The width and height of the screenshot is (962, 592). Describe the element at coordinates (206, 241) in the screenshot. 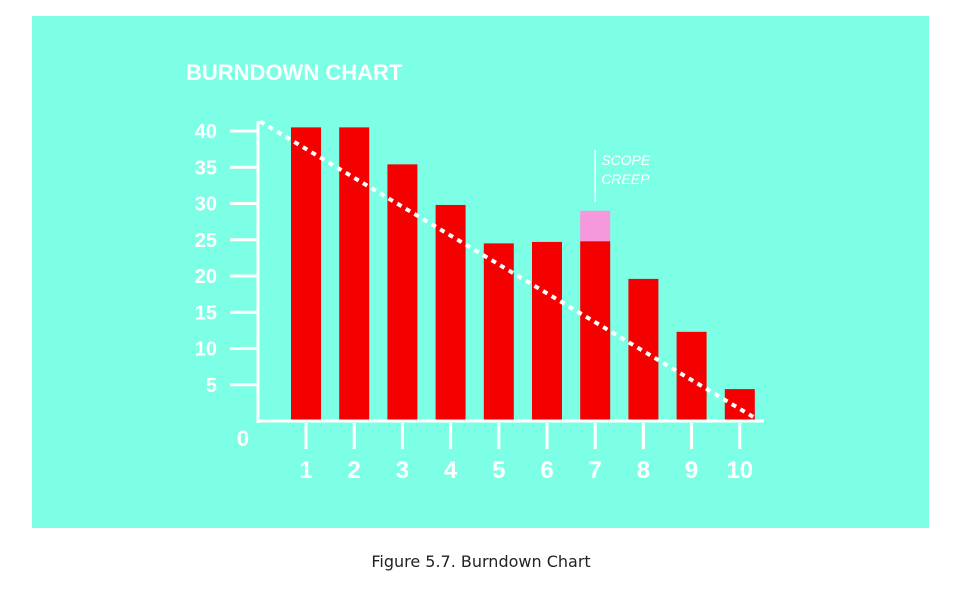

I see `y-tick-label-25: 25` at that location.